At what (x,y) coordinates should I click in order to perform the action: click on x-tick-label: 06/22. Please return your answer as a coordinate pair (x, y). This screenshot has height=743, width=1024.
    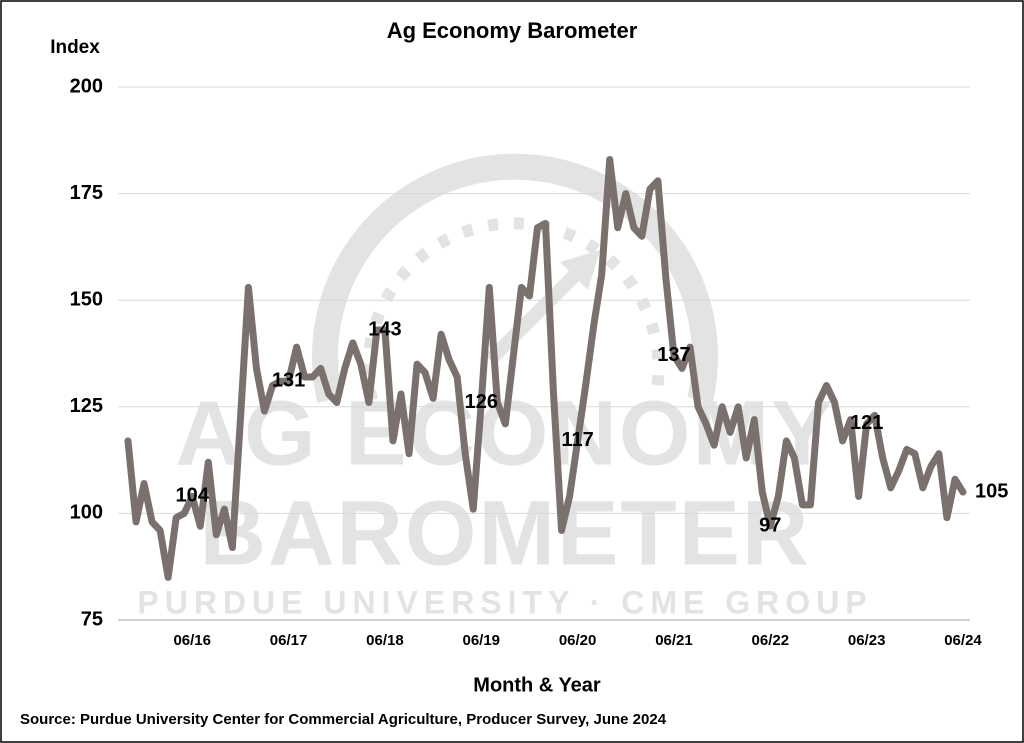
    Looking at the image, I should click on (771, 640).